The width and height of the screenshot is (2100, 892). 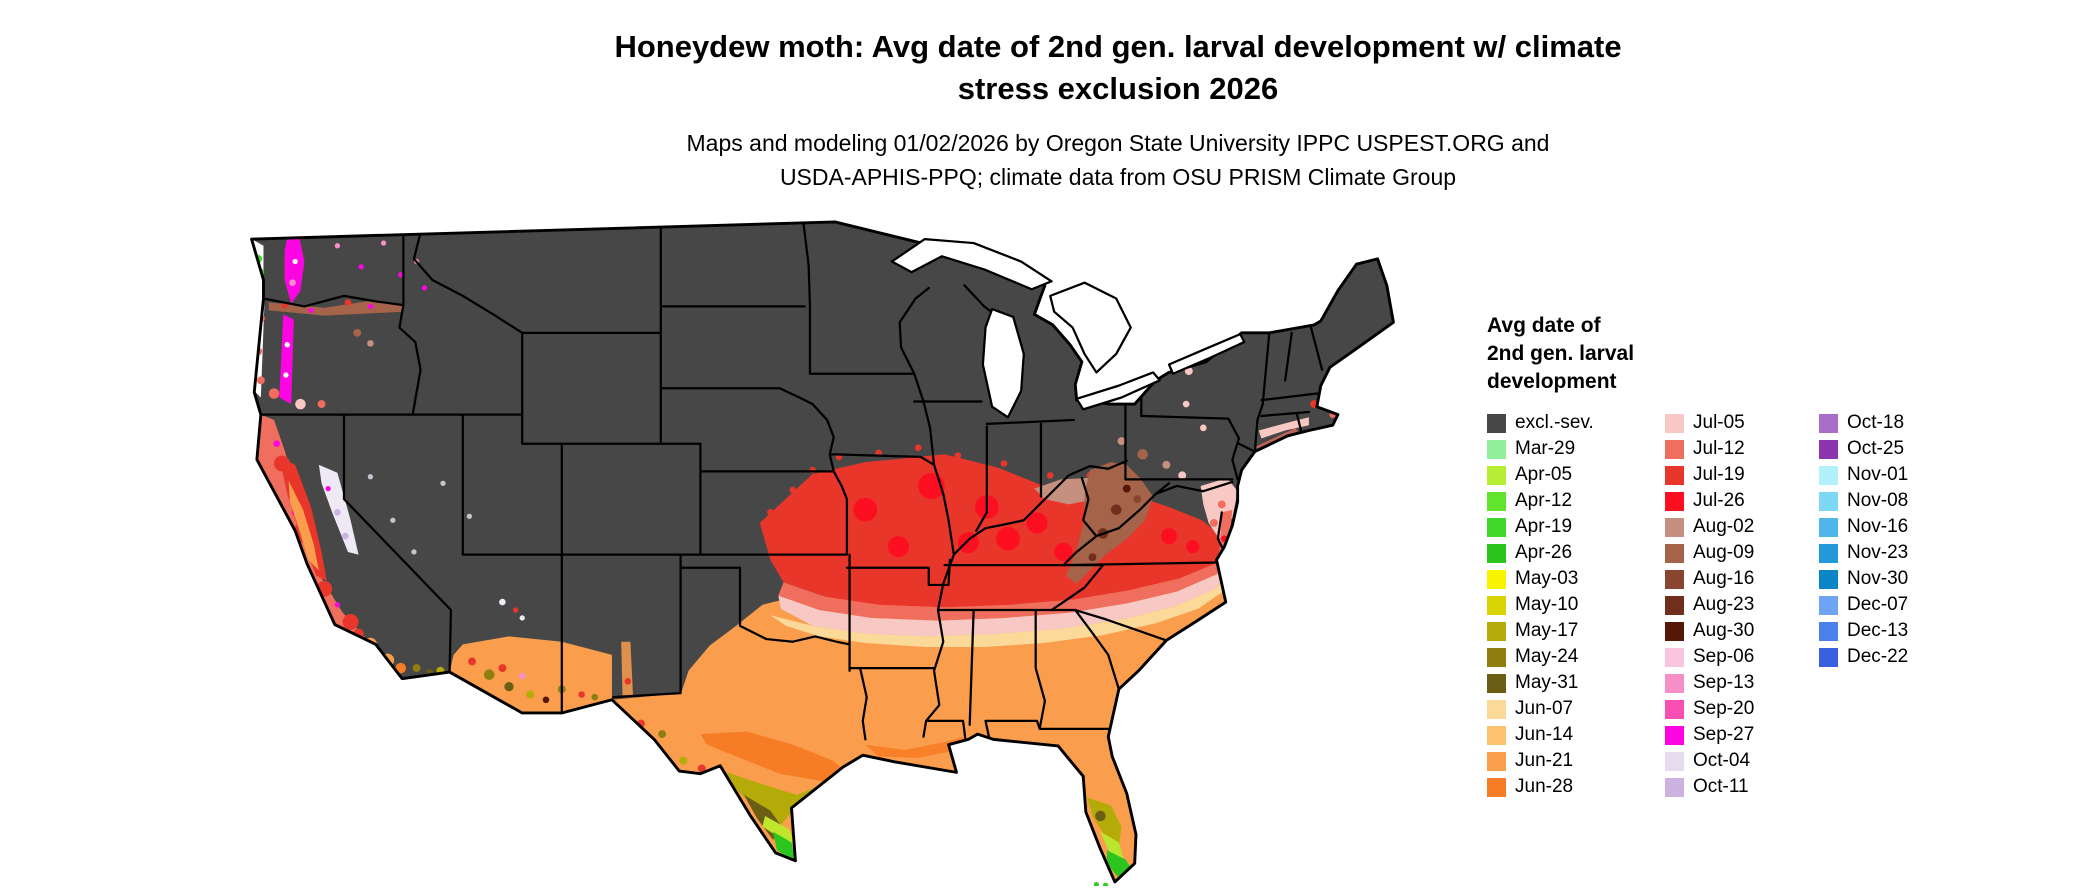 What do you see at coordinates (1547, 578) in the screenshot?
I see `legend-label: May-03` at bounding box center [1547, 578].